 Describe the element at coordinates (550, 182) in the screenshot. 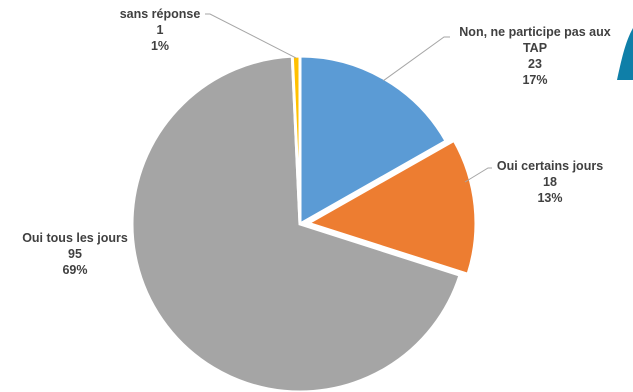

I see `label-oui-certains-jours: Oui certains jours 18 13%` at that location.